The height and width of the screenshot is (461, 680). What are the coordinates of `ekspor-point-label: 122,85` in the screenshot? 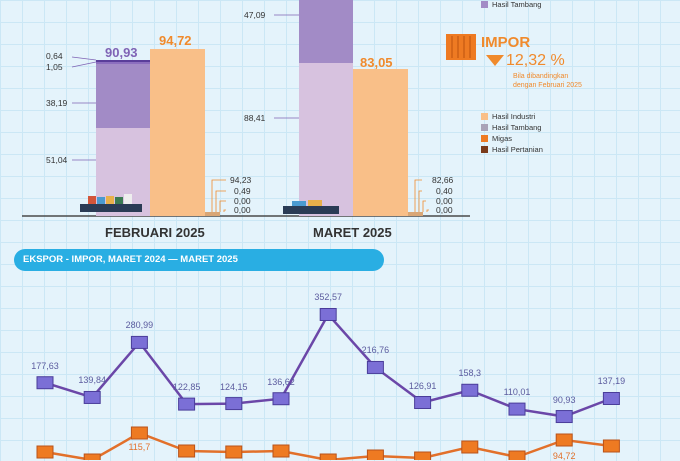 It's located at (186, 387).